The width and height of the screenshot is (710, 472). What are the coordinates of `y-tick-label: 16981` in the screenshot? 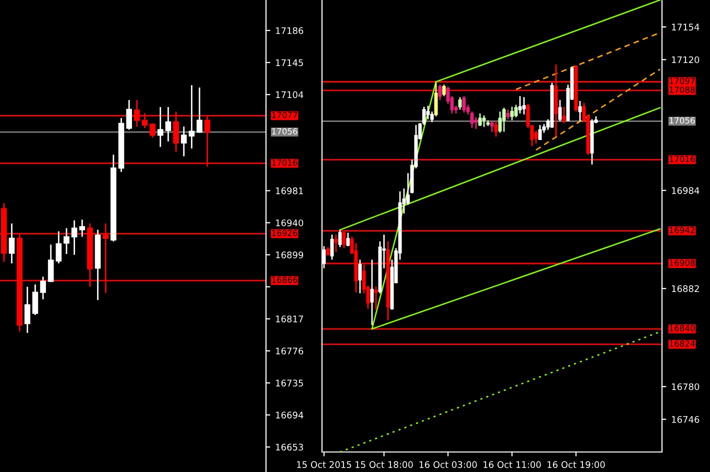 It's located at (289, 190).